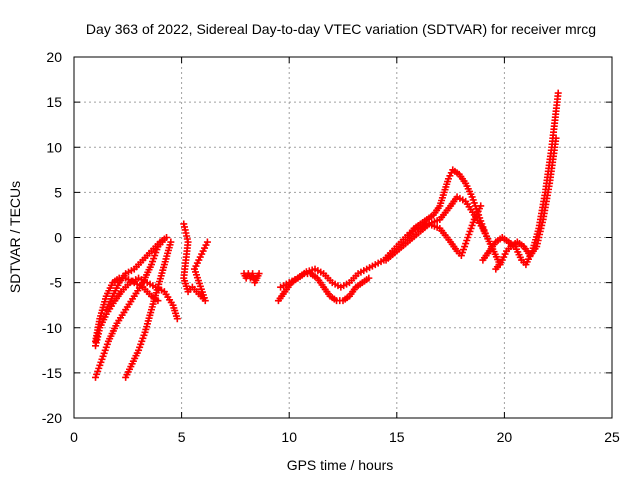 This screenshot has height=480, width=640. What do you see at coordinates (56, 283) in the screenshot?
I see `y-tick-label: -5` at bounding box center [56, 283].